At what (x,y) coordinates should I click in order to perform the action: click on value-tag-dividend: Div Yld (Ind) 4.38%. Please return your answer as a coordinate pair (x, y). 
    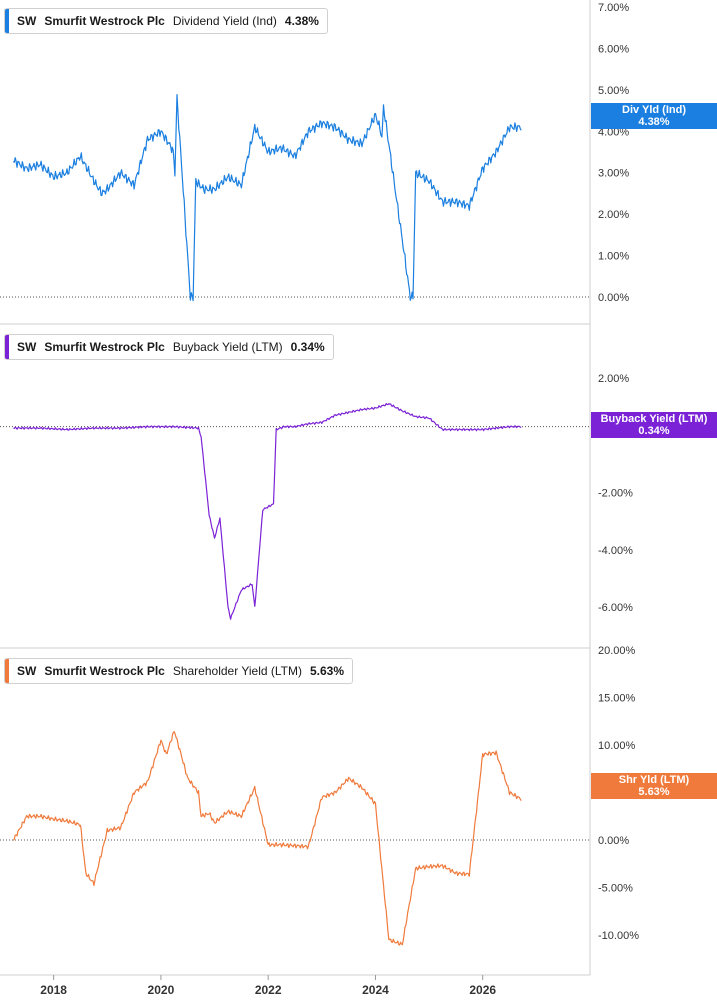
    Looking at the image, I should click on (654, 116).